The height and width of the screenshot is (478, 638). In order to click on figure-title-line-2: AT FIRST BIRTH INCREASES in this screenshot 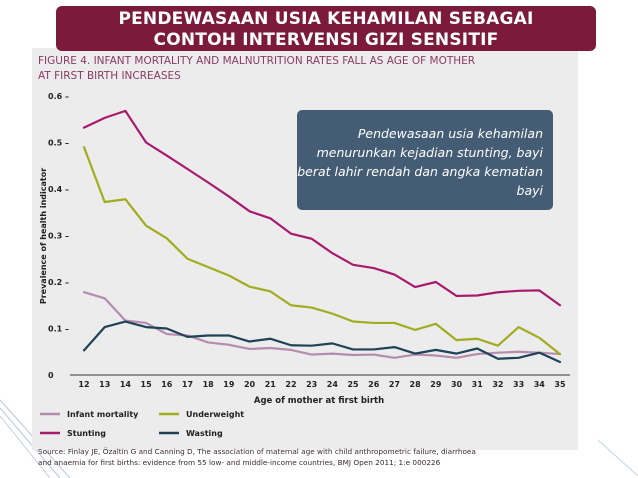, I will do `click(109, 76)`.